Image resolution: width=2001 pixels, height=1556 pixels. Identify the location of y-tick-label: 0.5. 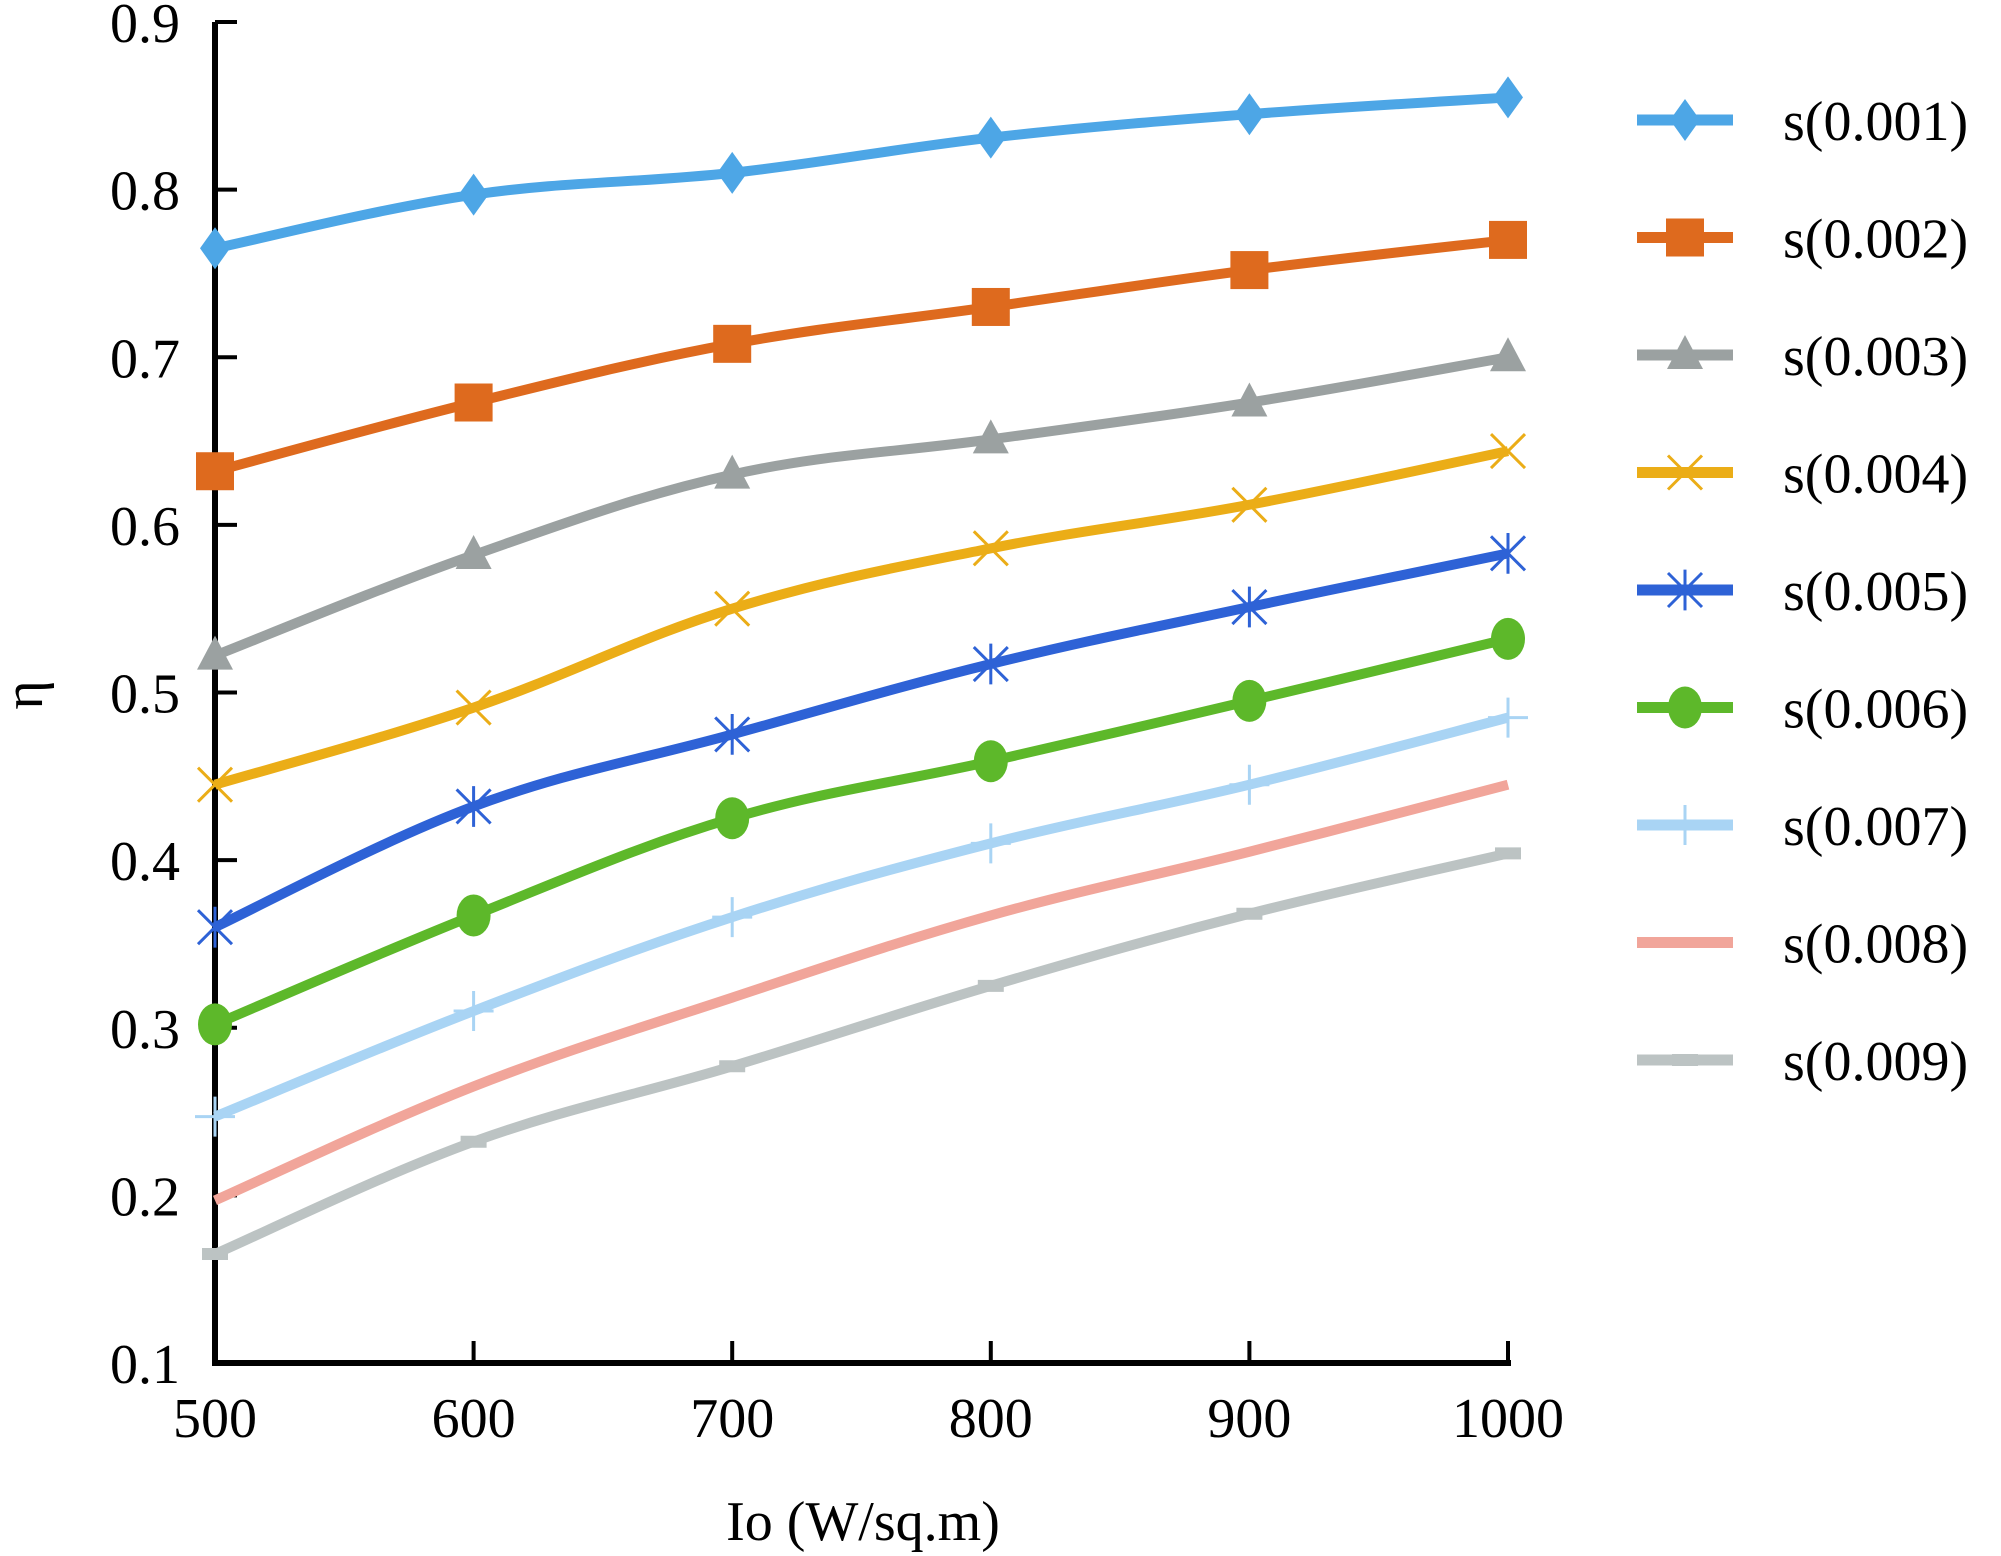
(145, 695).